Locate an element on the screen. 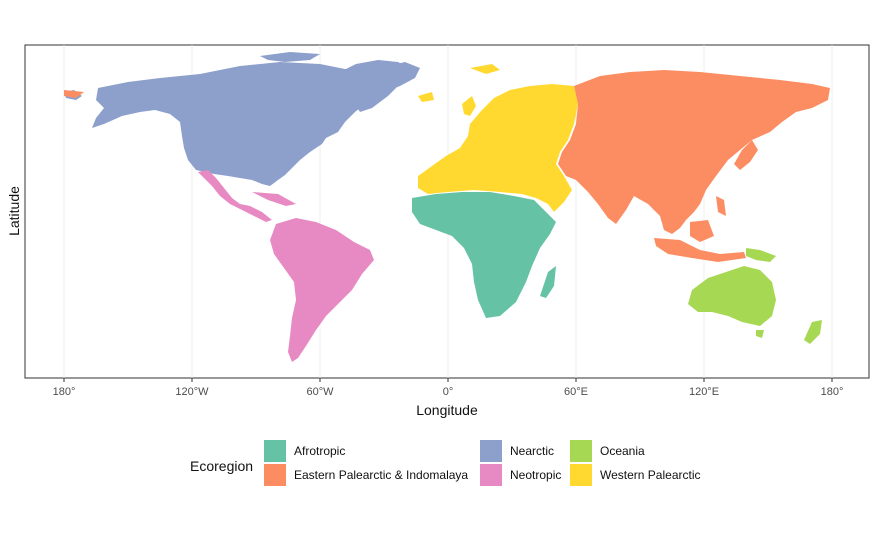  western-palearctic-uk-islands is located at coordinates (469, 106).